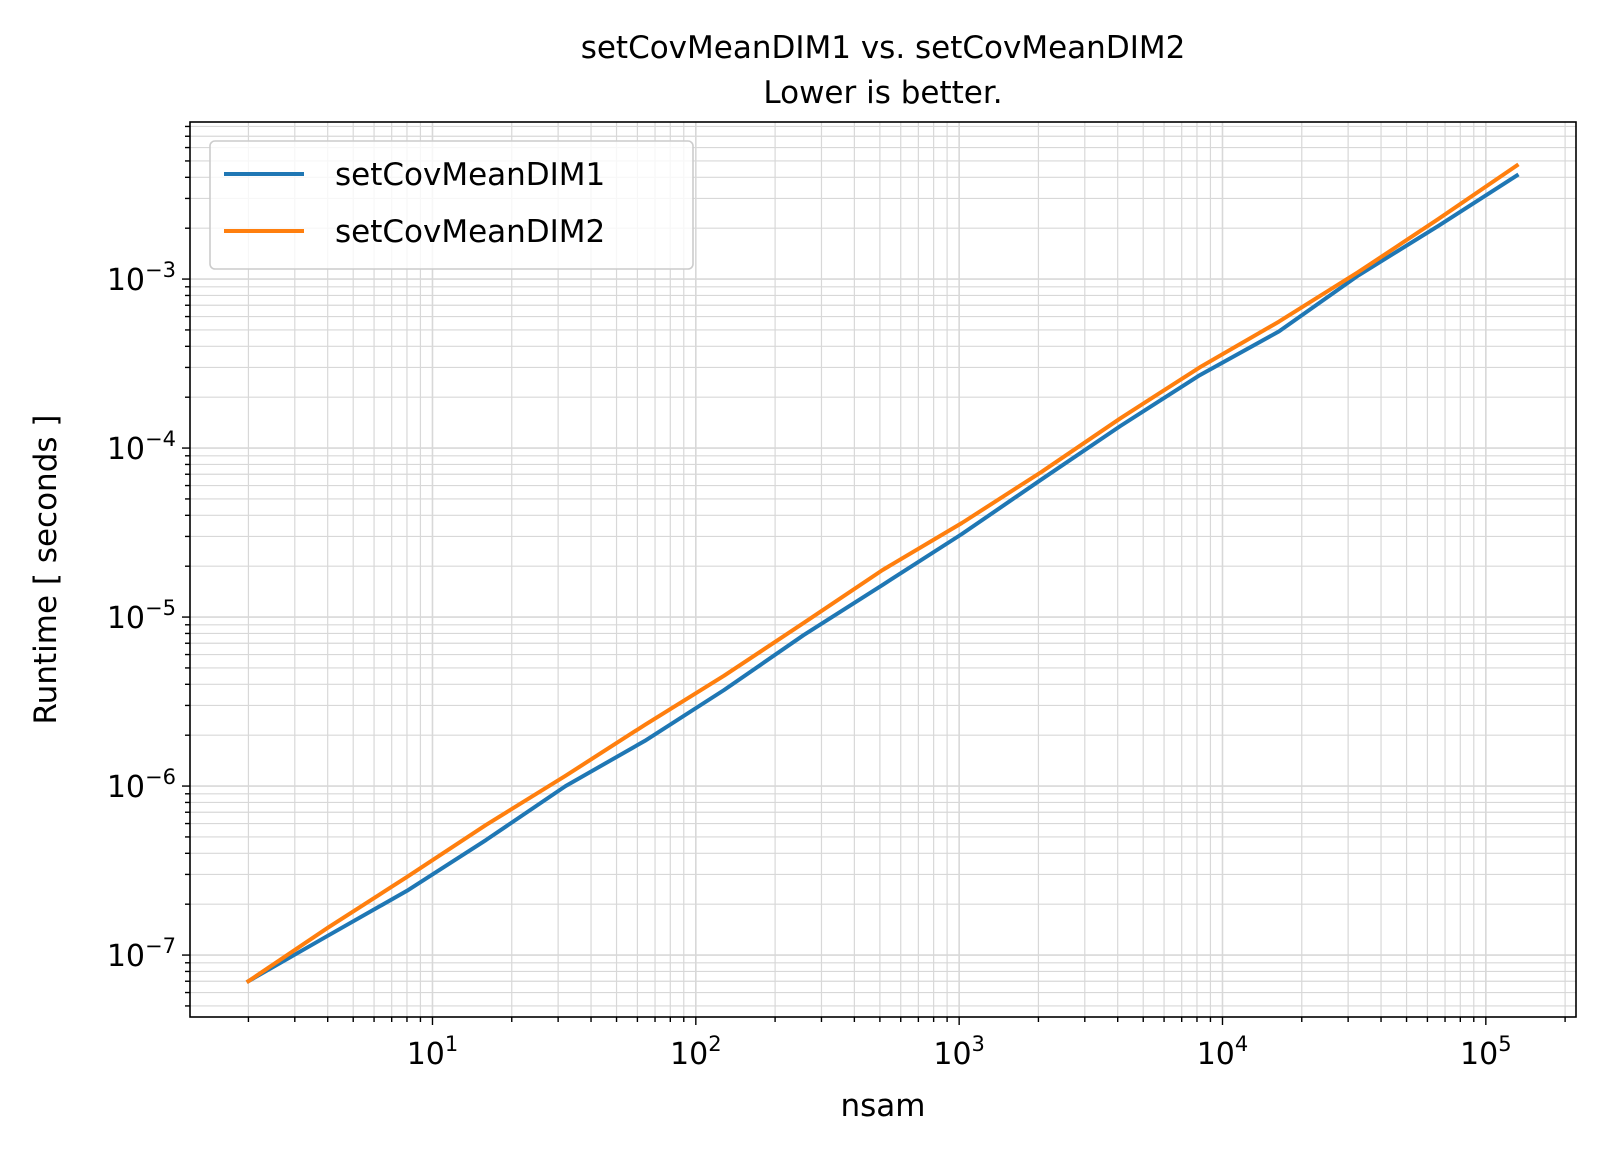  I want to click on y-tick-label: 10⁻⁷, so click(141, 954).